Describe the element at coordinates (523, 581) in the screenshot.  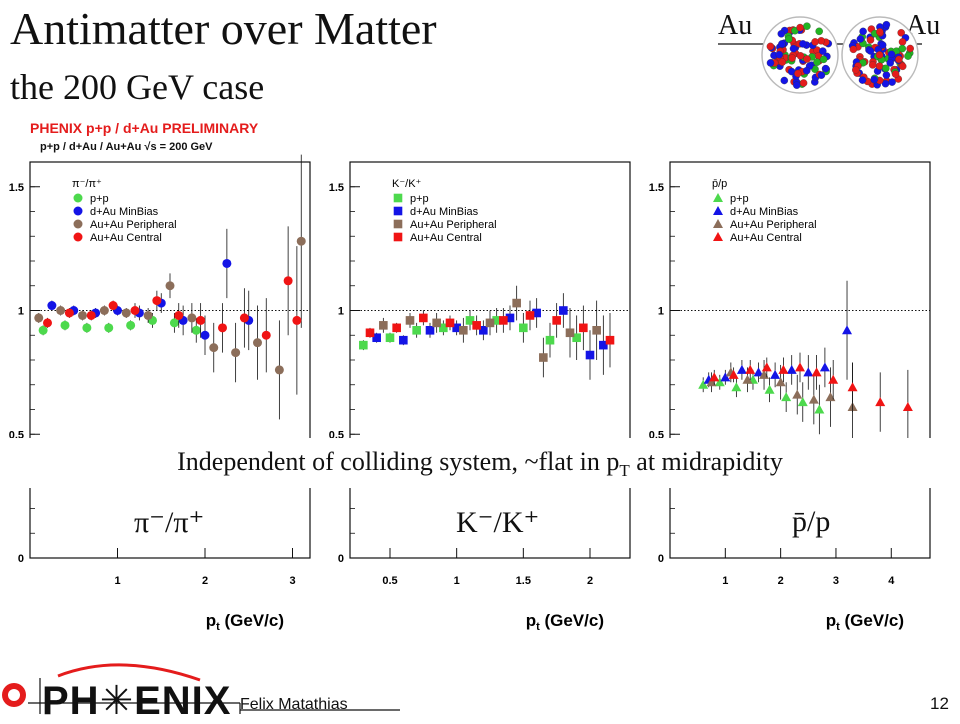
I see `x-tick-label: 1.5` at that location.